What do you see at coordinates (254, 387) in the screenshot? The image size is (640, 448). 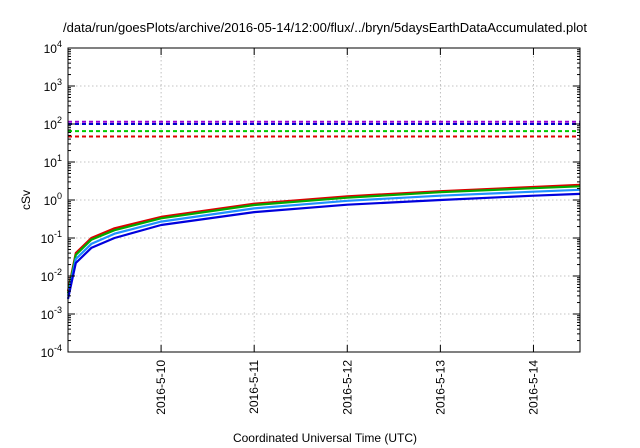 I see `x-tick-label: 2016-5-11` at bounding box center [254, 387].